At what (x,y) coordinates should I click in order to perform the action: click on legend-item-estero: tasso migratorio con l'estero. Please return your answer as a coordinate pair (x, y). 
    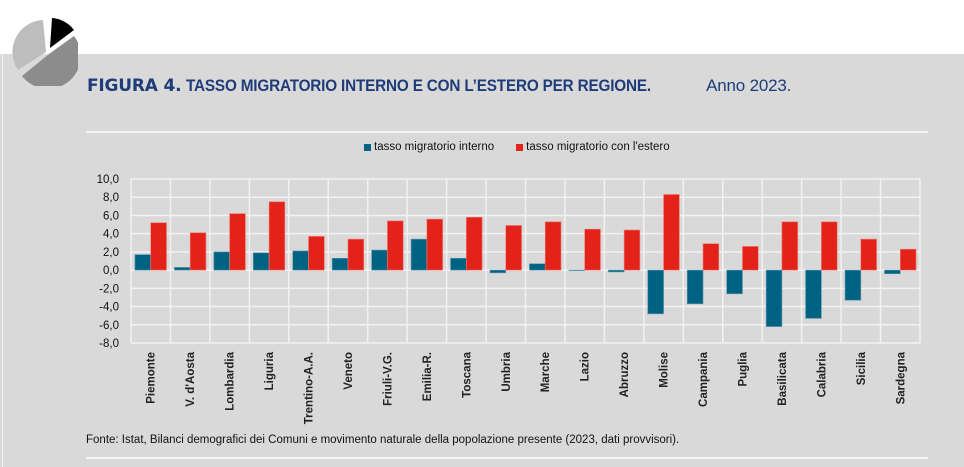
    Looking at the image, I should click on (593, 147).